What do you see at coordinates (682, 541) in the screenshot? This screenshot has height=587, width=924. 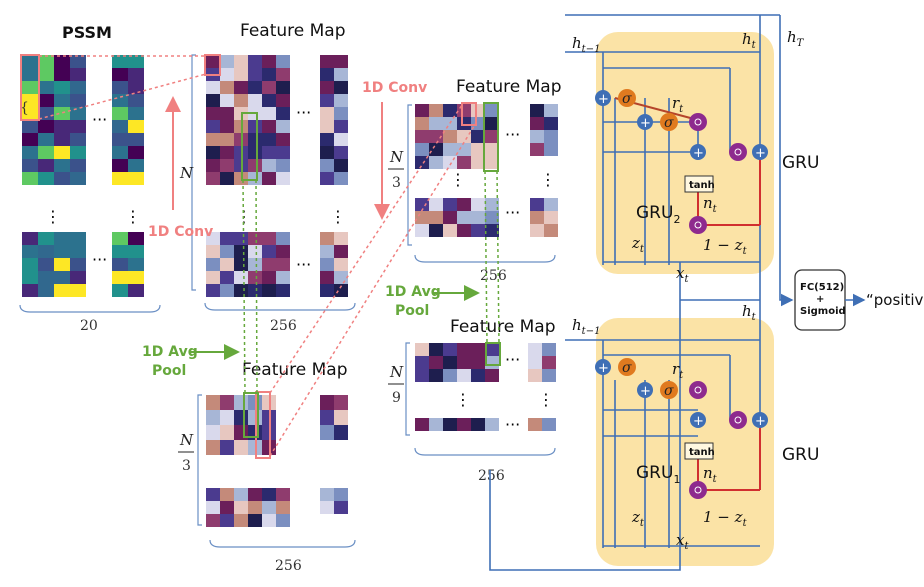 I see `gru-bot-x: xt` at bounding box center [682, 541].